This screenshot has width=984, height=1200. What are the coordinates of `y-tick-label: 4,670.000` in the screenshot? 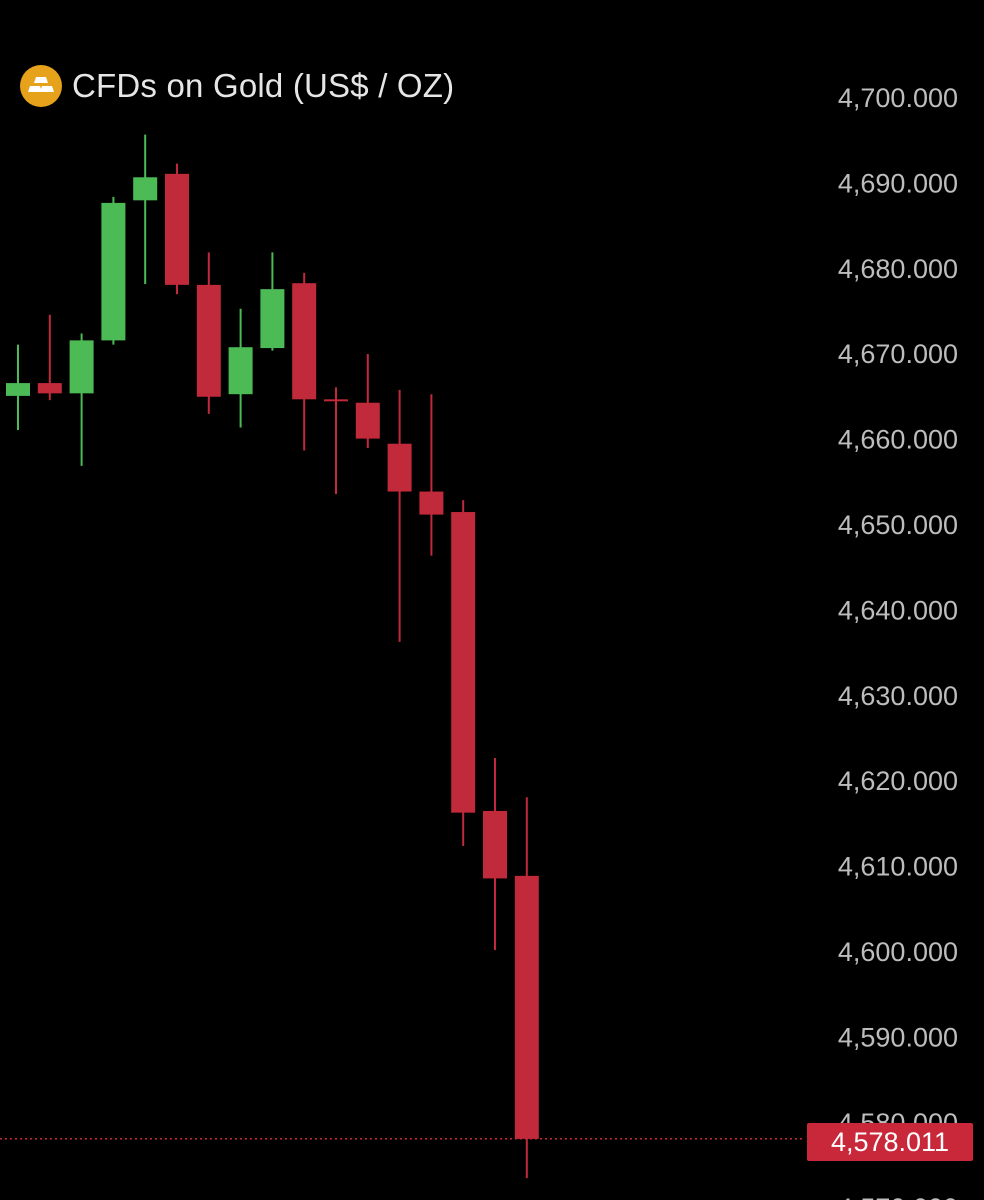 It's located at (898, 354).